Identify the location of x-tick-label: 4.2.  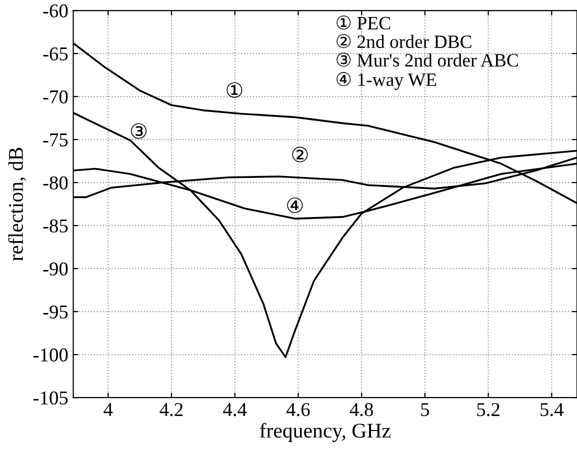
(171, 409).